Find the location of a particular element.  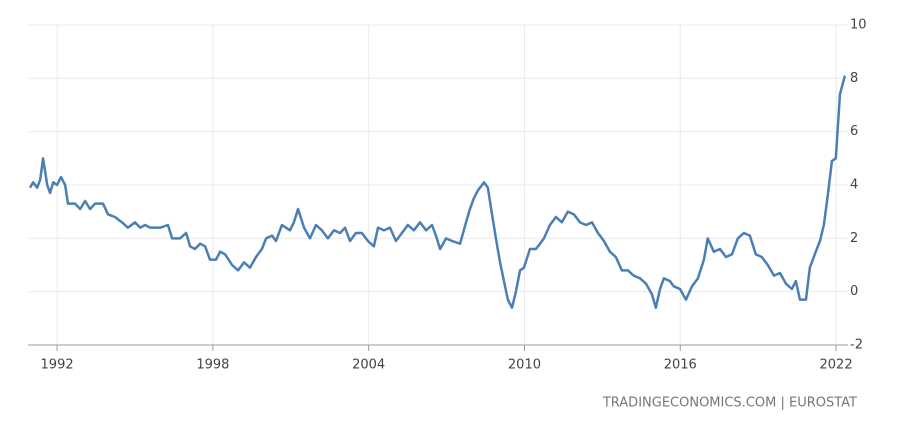

x-tick-label: 2004 is located at coordinates (368, 365).